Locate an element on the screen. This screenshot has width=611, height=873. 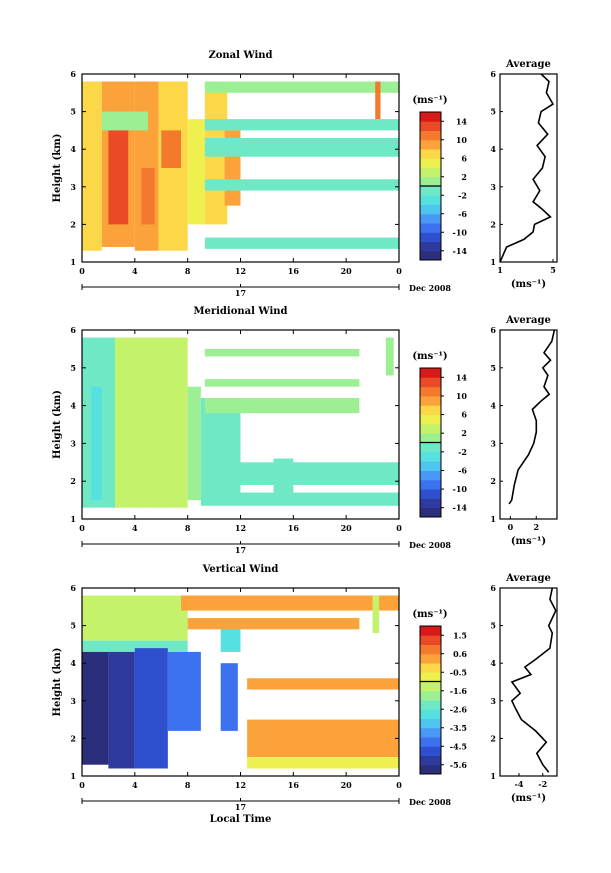
average-y-tick-label: 3 is located at coordinates (493, 701).